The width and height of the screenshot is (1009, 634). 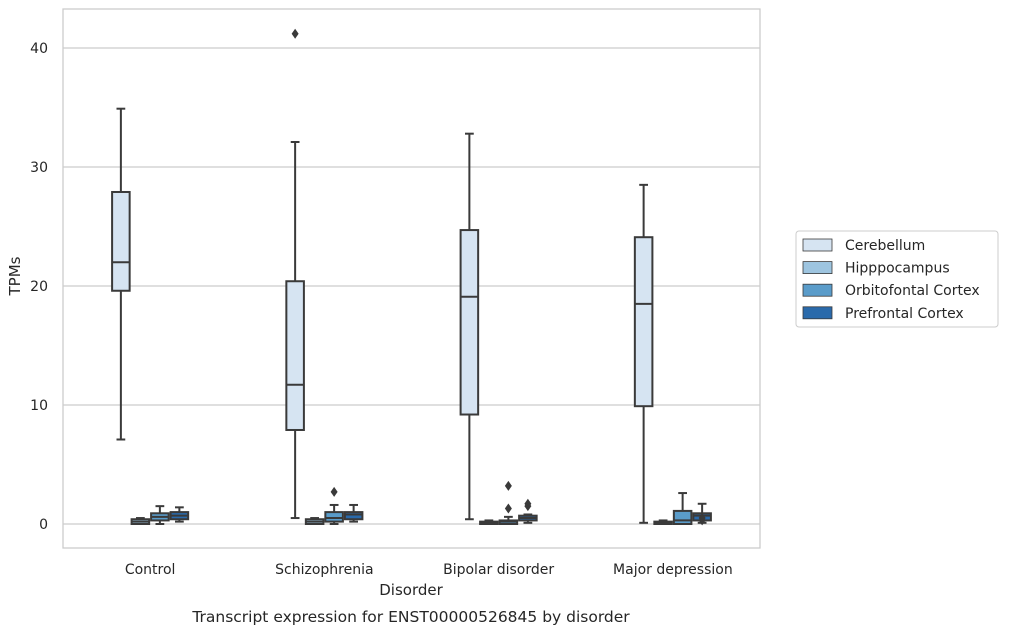 I want to click on y-axis-label: TPMs, so click(x=15, y=276).